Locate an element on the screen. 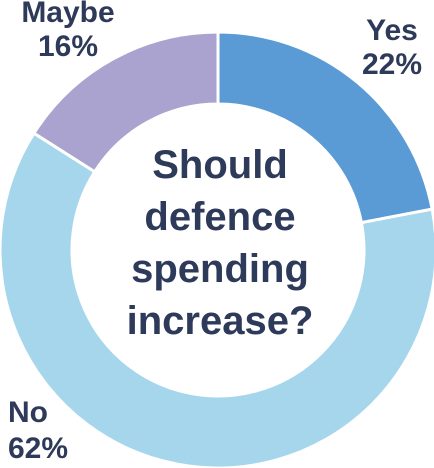 The image size is (434, 468). center-title-line-2: defence is located at coordinates (219, 217).